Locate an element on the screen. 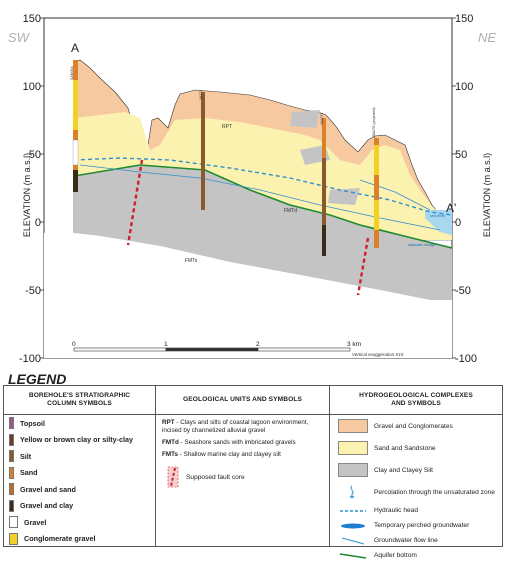 This screenshot has width=506, height=563. legend-label: Percolation through the unsaturated zone is located at coordinates (434, 492).